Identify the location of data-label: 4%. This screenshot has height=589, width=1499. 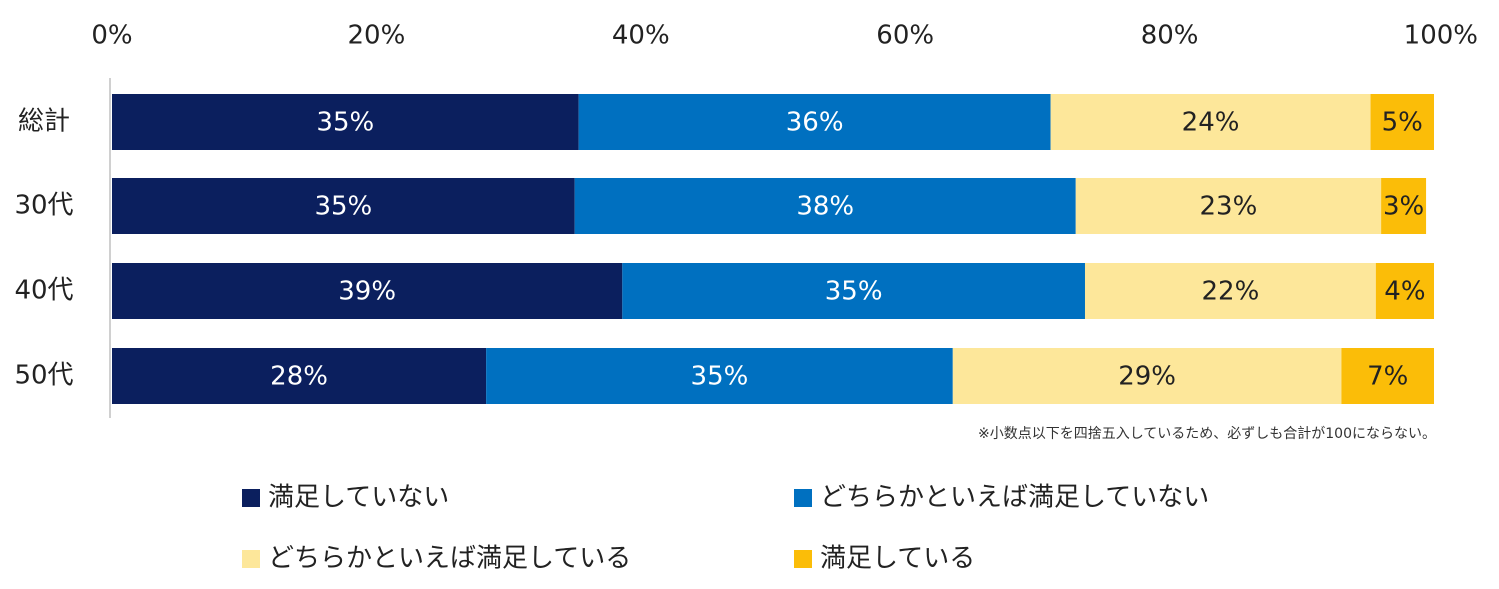
(1404, 292).